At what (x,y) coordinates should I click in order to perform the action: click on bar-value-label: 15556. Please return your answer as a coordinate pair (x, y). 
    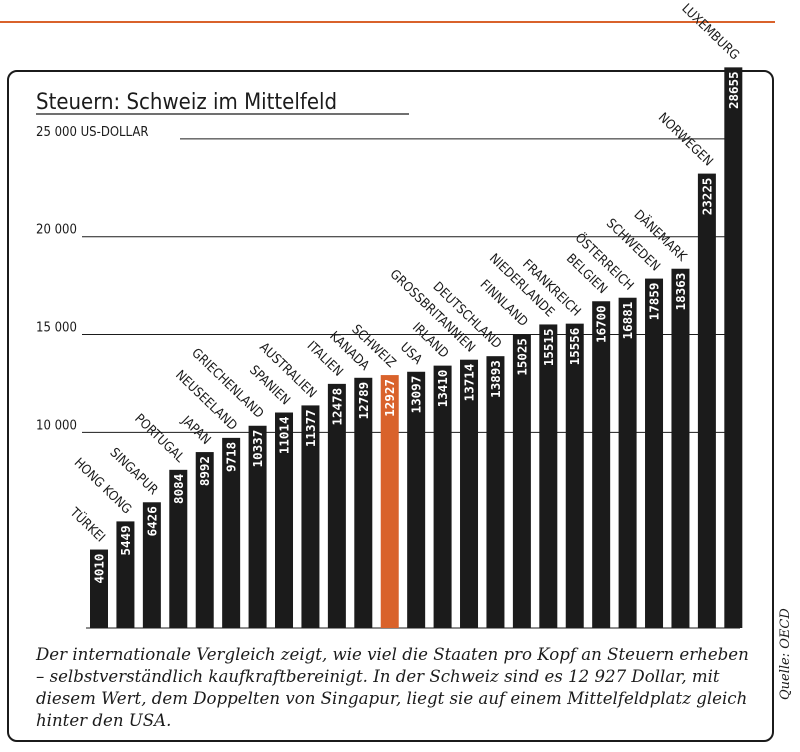
    Looking at the image, I should click on (574, 347).